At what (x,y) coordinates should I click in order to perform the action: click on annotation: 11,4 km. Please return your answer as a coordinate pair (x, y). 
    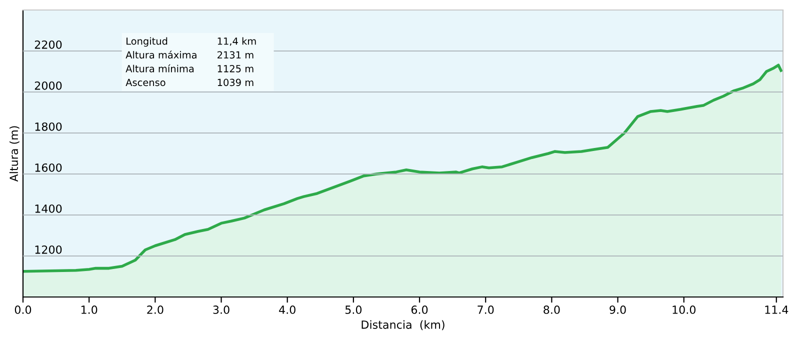
    Looking at the image, I should click on (237, 41).